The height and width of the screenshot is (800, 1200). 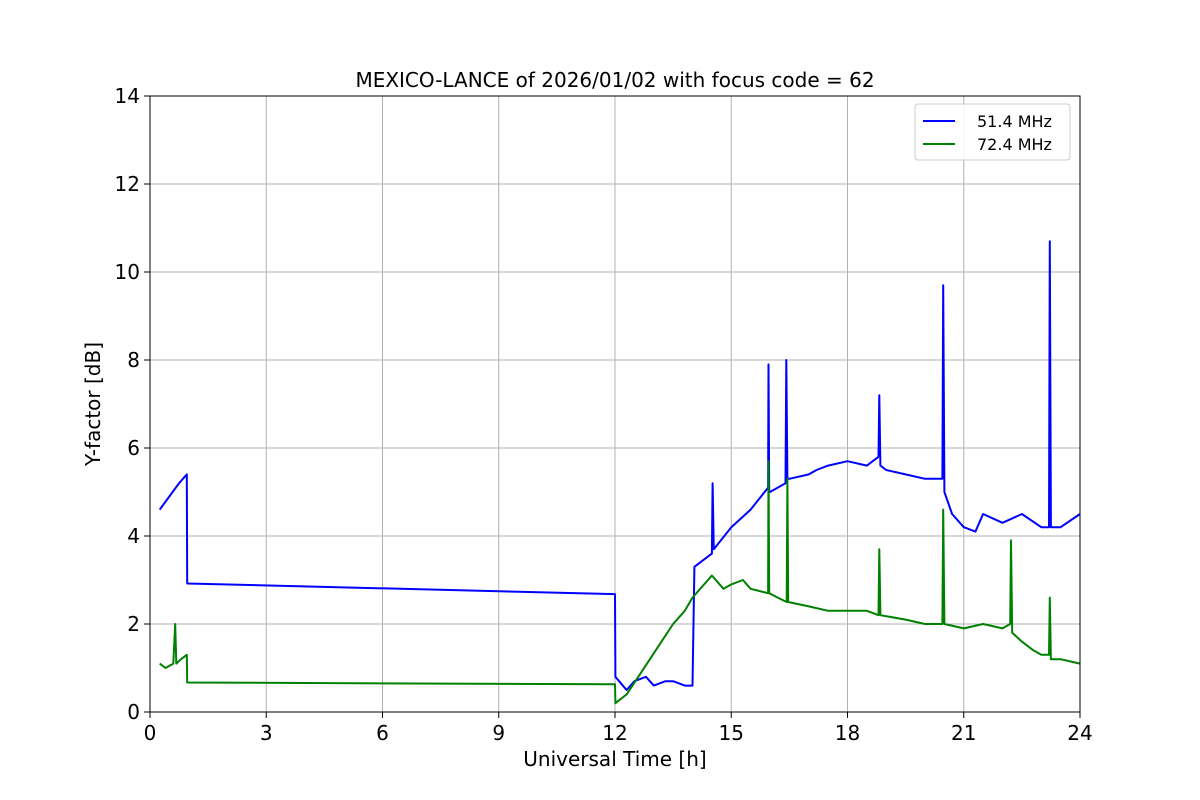 What do you see at coordinates (133, 448) in the screenshot?
I see `y-tick-label: 6` at bounding box center [133, 448].